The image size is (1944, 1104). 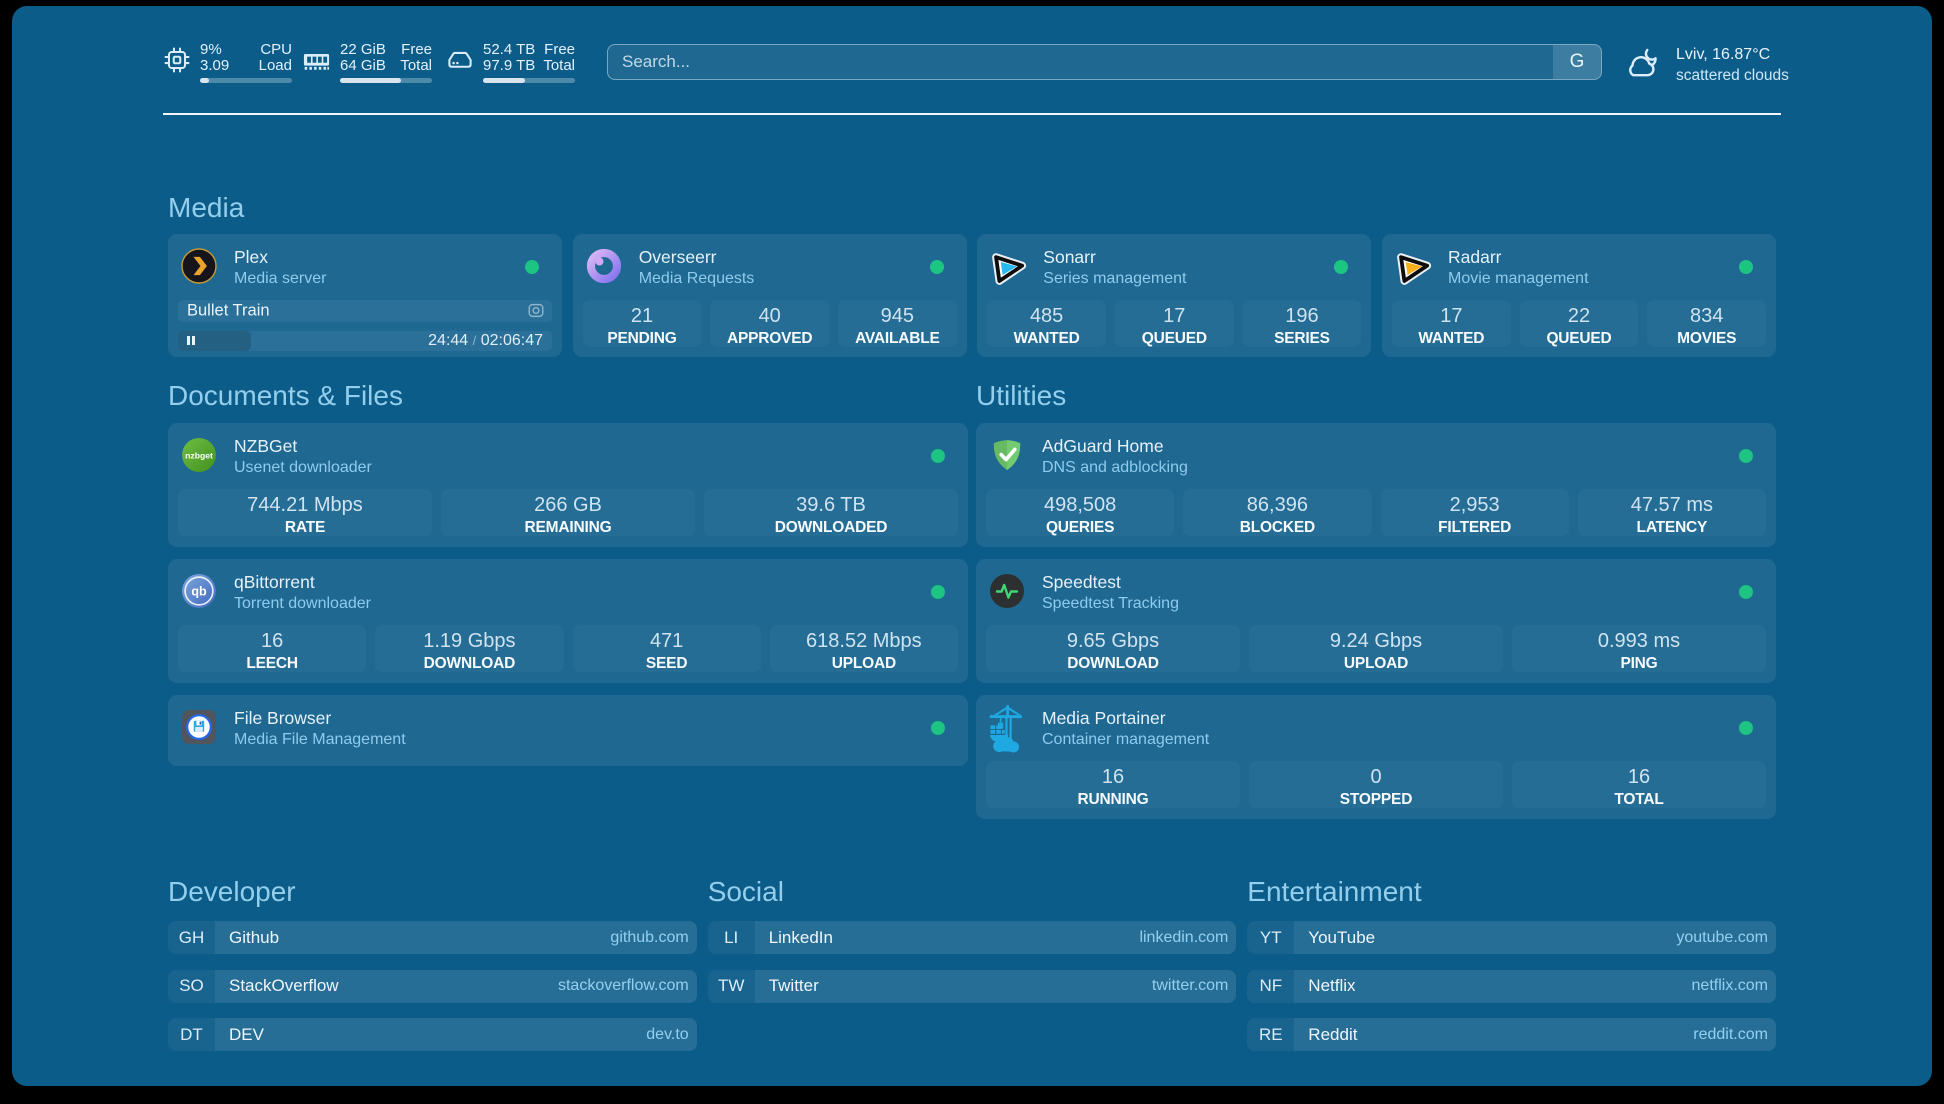 I want to click on svg-text: nzbget, so click(x=199, y=455).